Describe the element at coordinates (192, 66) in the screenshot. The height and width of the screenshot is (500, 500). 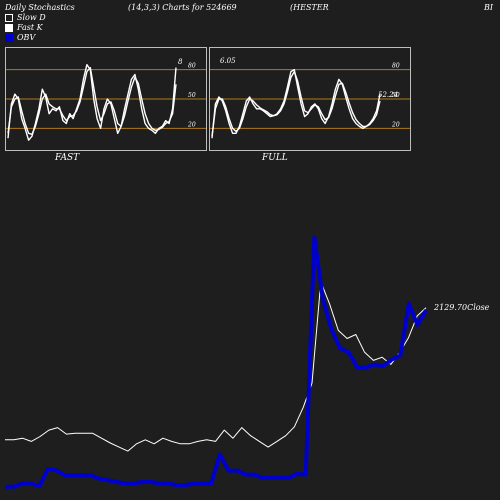
I see `fast-level-80-label: 80` at that location.